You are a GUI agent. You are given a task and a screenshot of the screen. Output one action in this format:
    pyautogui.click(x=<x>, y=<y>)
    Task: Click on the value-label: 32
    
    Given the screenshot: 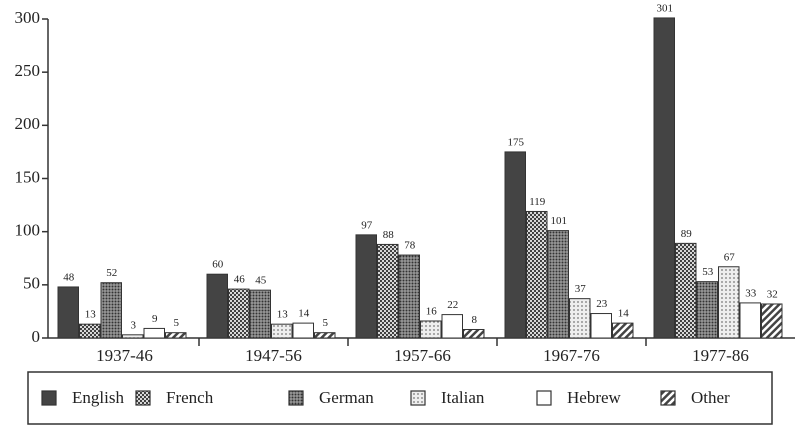 What is the action you would take?
    pyautogui.click(x=772, y=295)
    